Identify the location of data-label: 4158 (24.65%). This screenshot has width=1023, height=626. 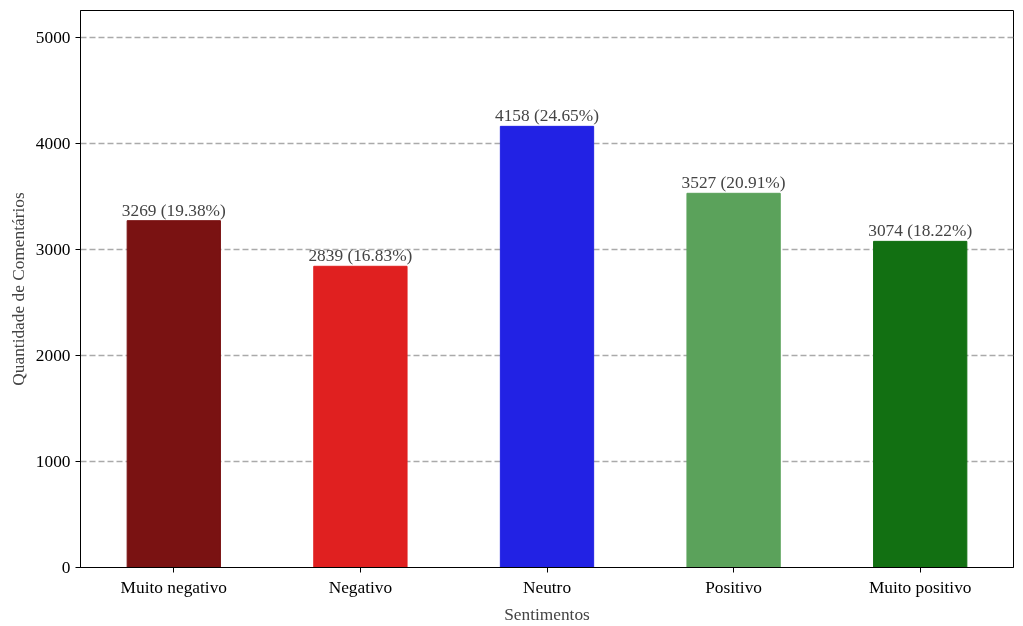
(547, 116).